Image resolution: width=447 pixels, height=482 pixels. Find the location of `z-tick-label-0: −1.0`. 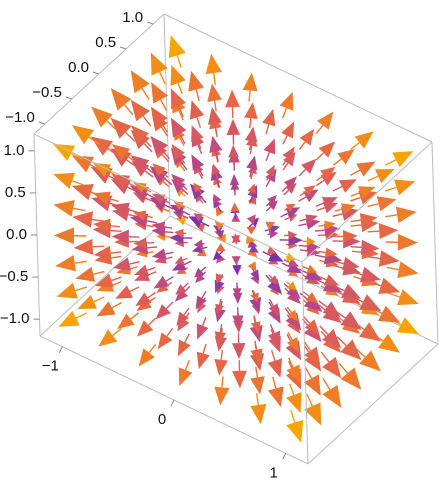

z-tick-label-0: −1.0 is located at coordinates (15, 318).